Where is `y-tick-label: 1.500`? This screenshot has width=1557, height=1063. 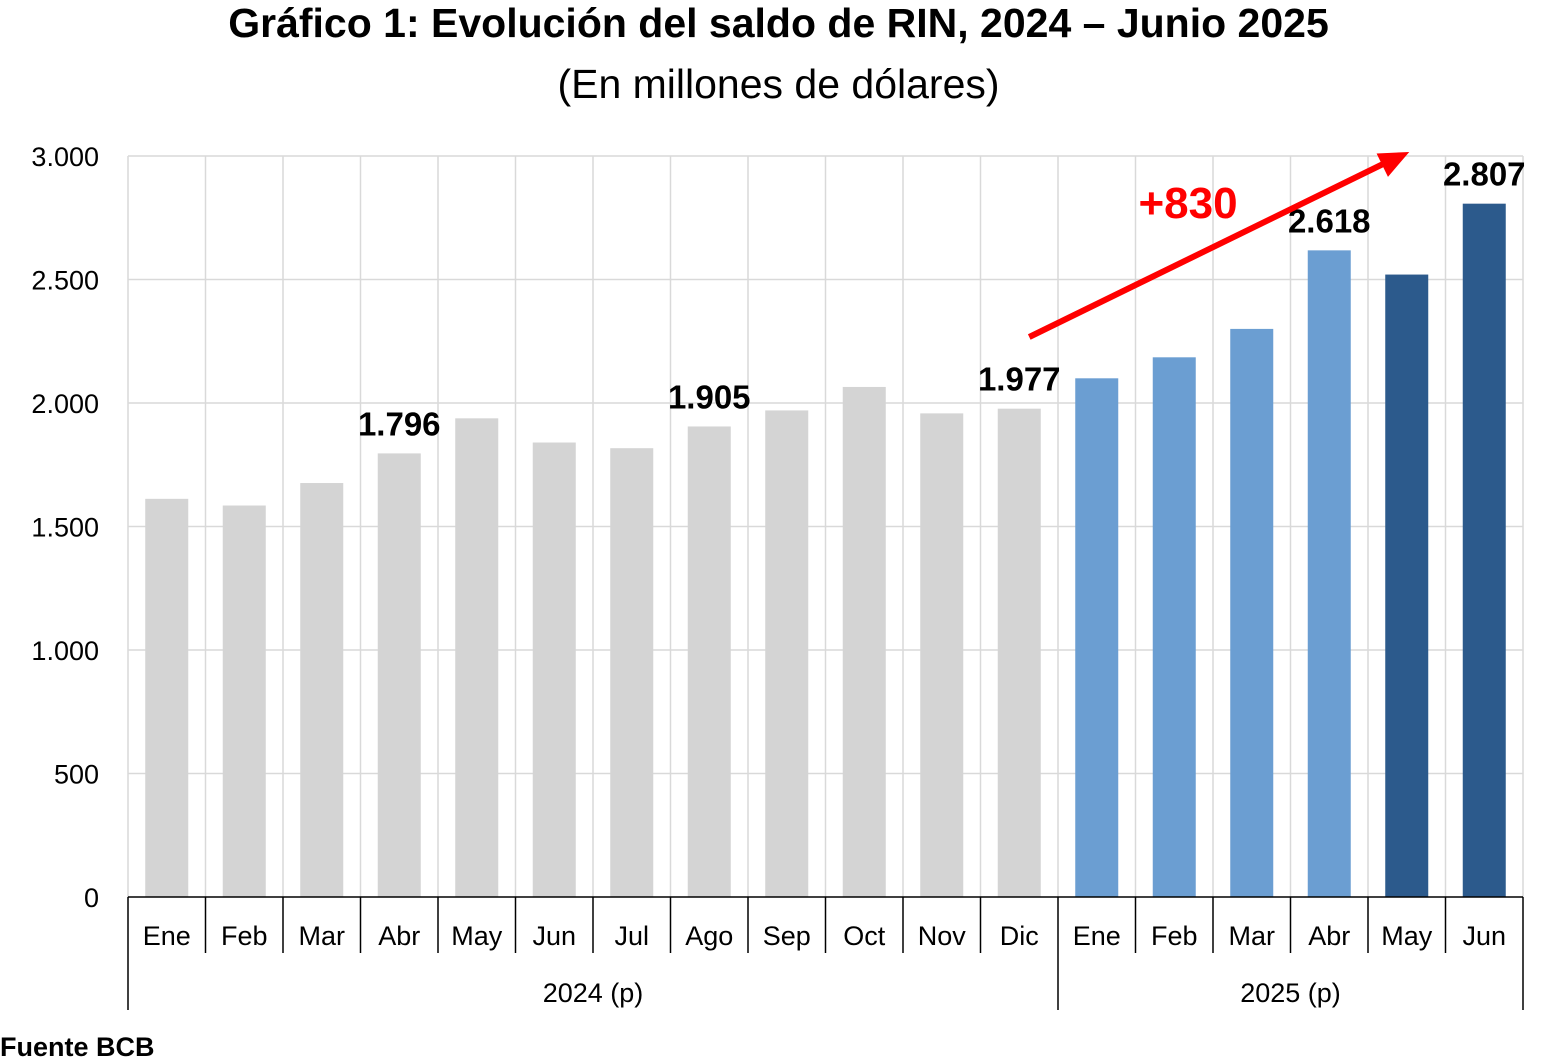
y-tick-label: 1.500 is located at coordinates (65, 528).